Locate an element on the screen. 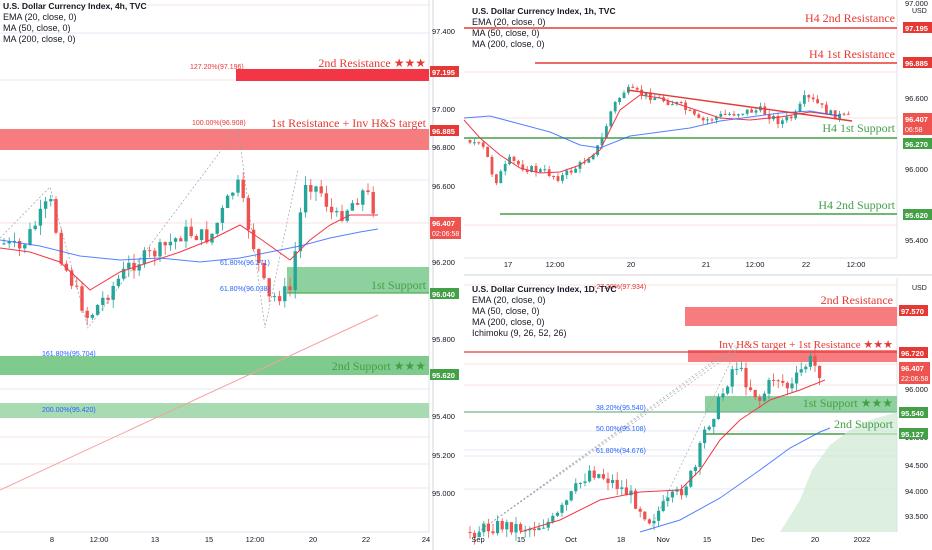  p1h-price-tag: 95.620 is located at coordinates (916, 215).